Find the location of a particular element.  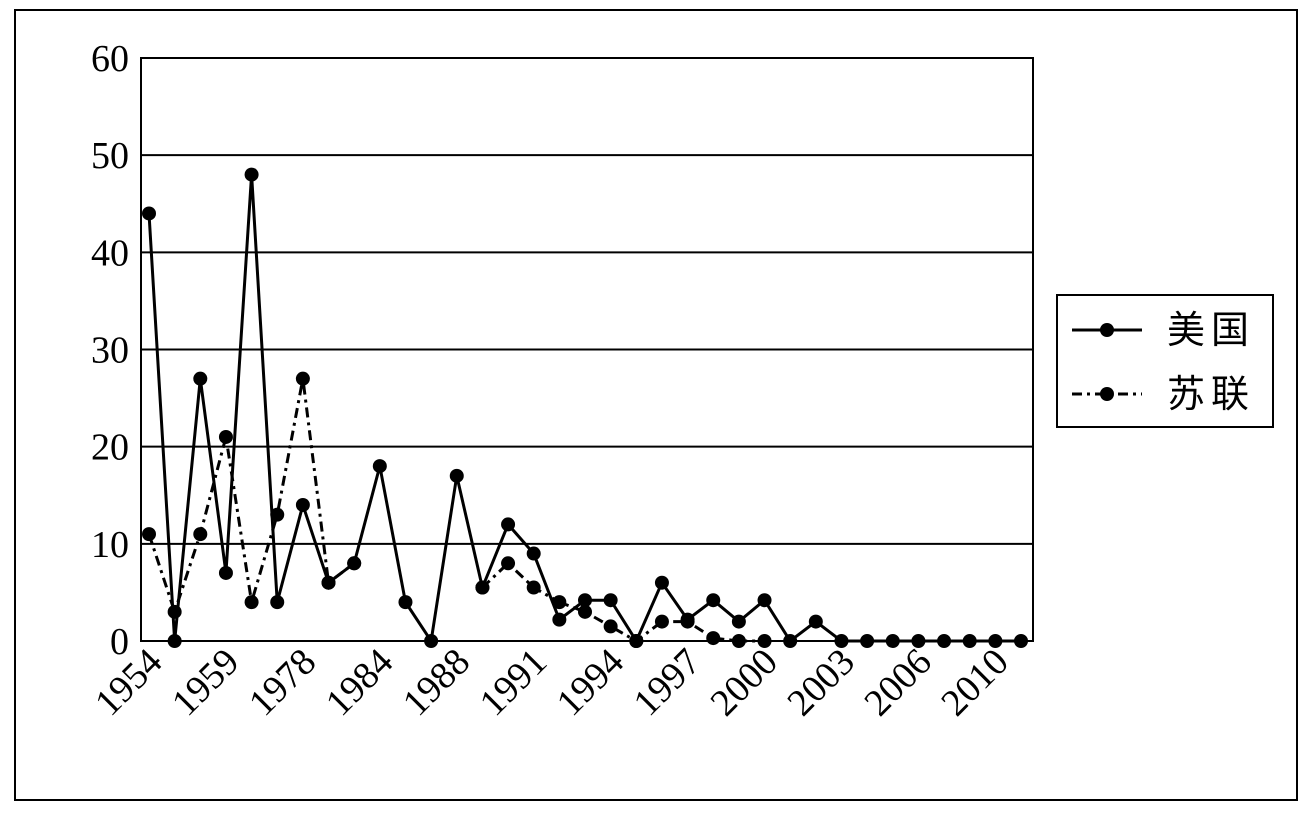

legend-label: 美国 is located at coordinates (1211, 331).